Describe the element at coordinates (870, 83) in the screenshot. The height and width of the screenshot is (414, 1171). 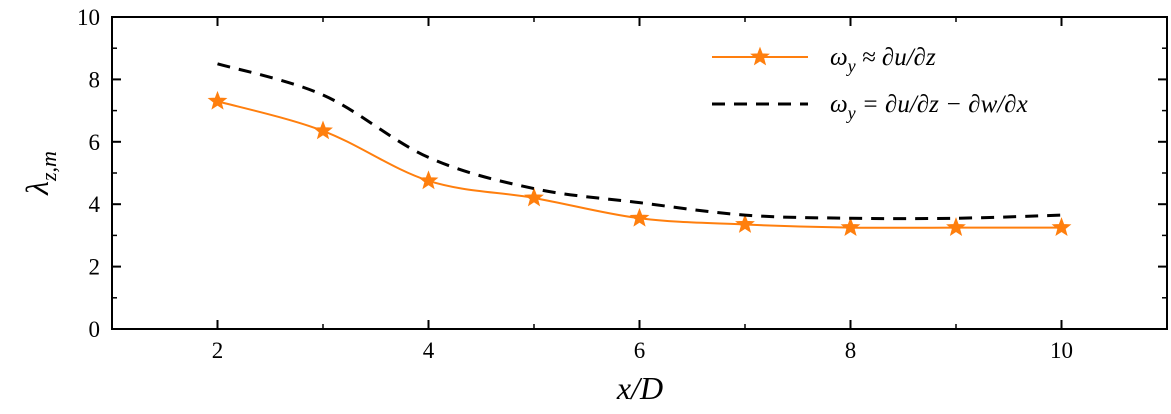
I see `legend: ωy ≈ ∂u/∂z ωy = ∂u/∂z − ∂w/∂x` at that location.